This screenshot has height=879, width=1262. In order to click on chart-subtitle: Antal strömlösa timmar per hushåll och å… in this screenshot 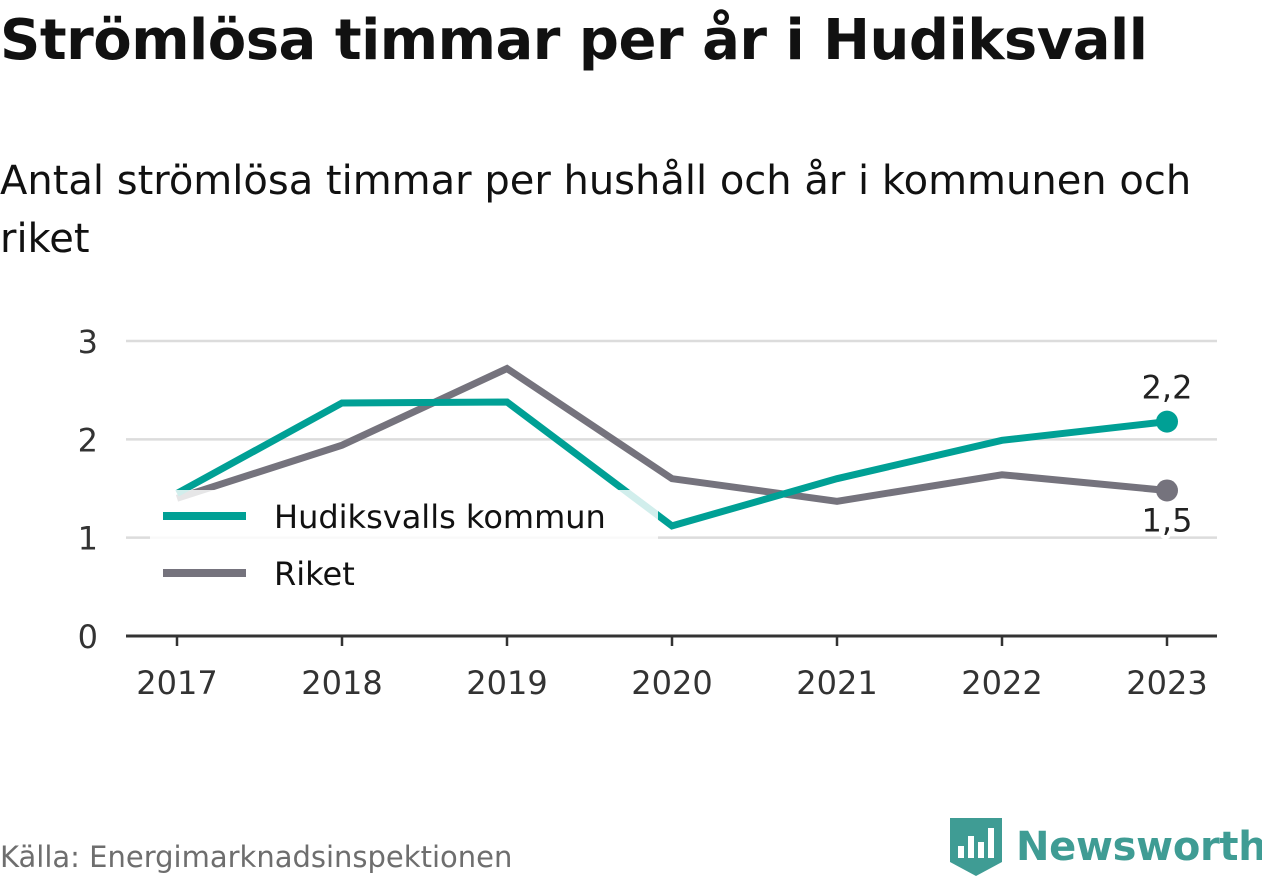, I will do `click(596, 210)`.